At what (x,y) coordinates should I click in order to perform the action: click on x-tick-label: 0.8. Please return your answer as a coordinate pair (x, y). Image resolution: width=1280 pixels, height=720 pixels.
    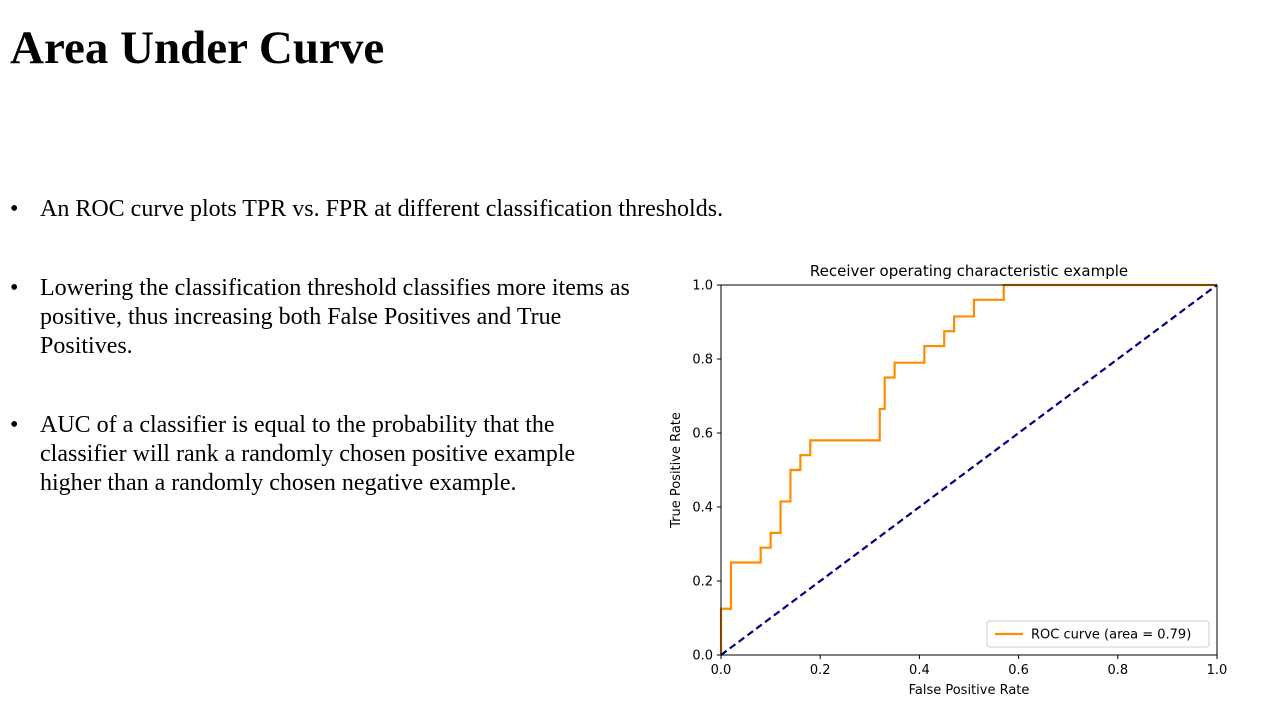
    Looking at the image, I should click on (1117, 670).